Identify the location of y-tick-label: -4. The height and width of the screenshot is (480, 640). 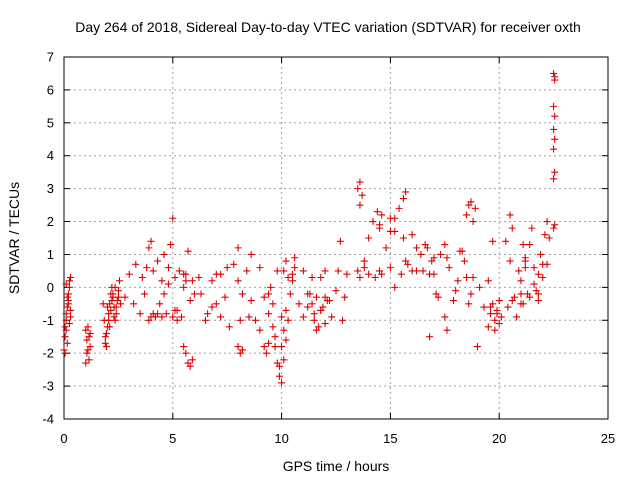
(48, 419).